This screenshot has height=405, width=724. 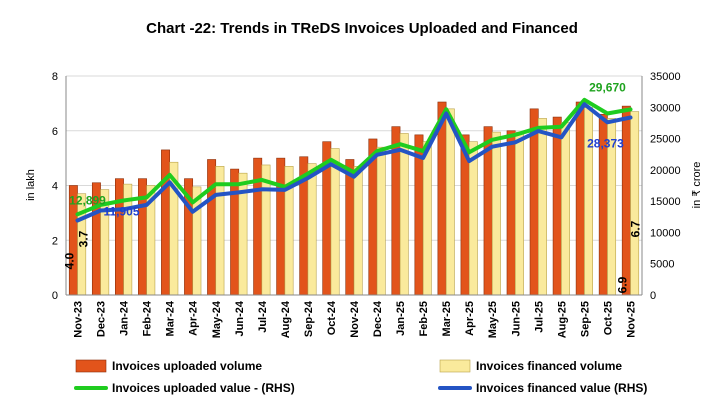 I want to click on x-tick-label: Sep-24, so click(x=309, y=318).